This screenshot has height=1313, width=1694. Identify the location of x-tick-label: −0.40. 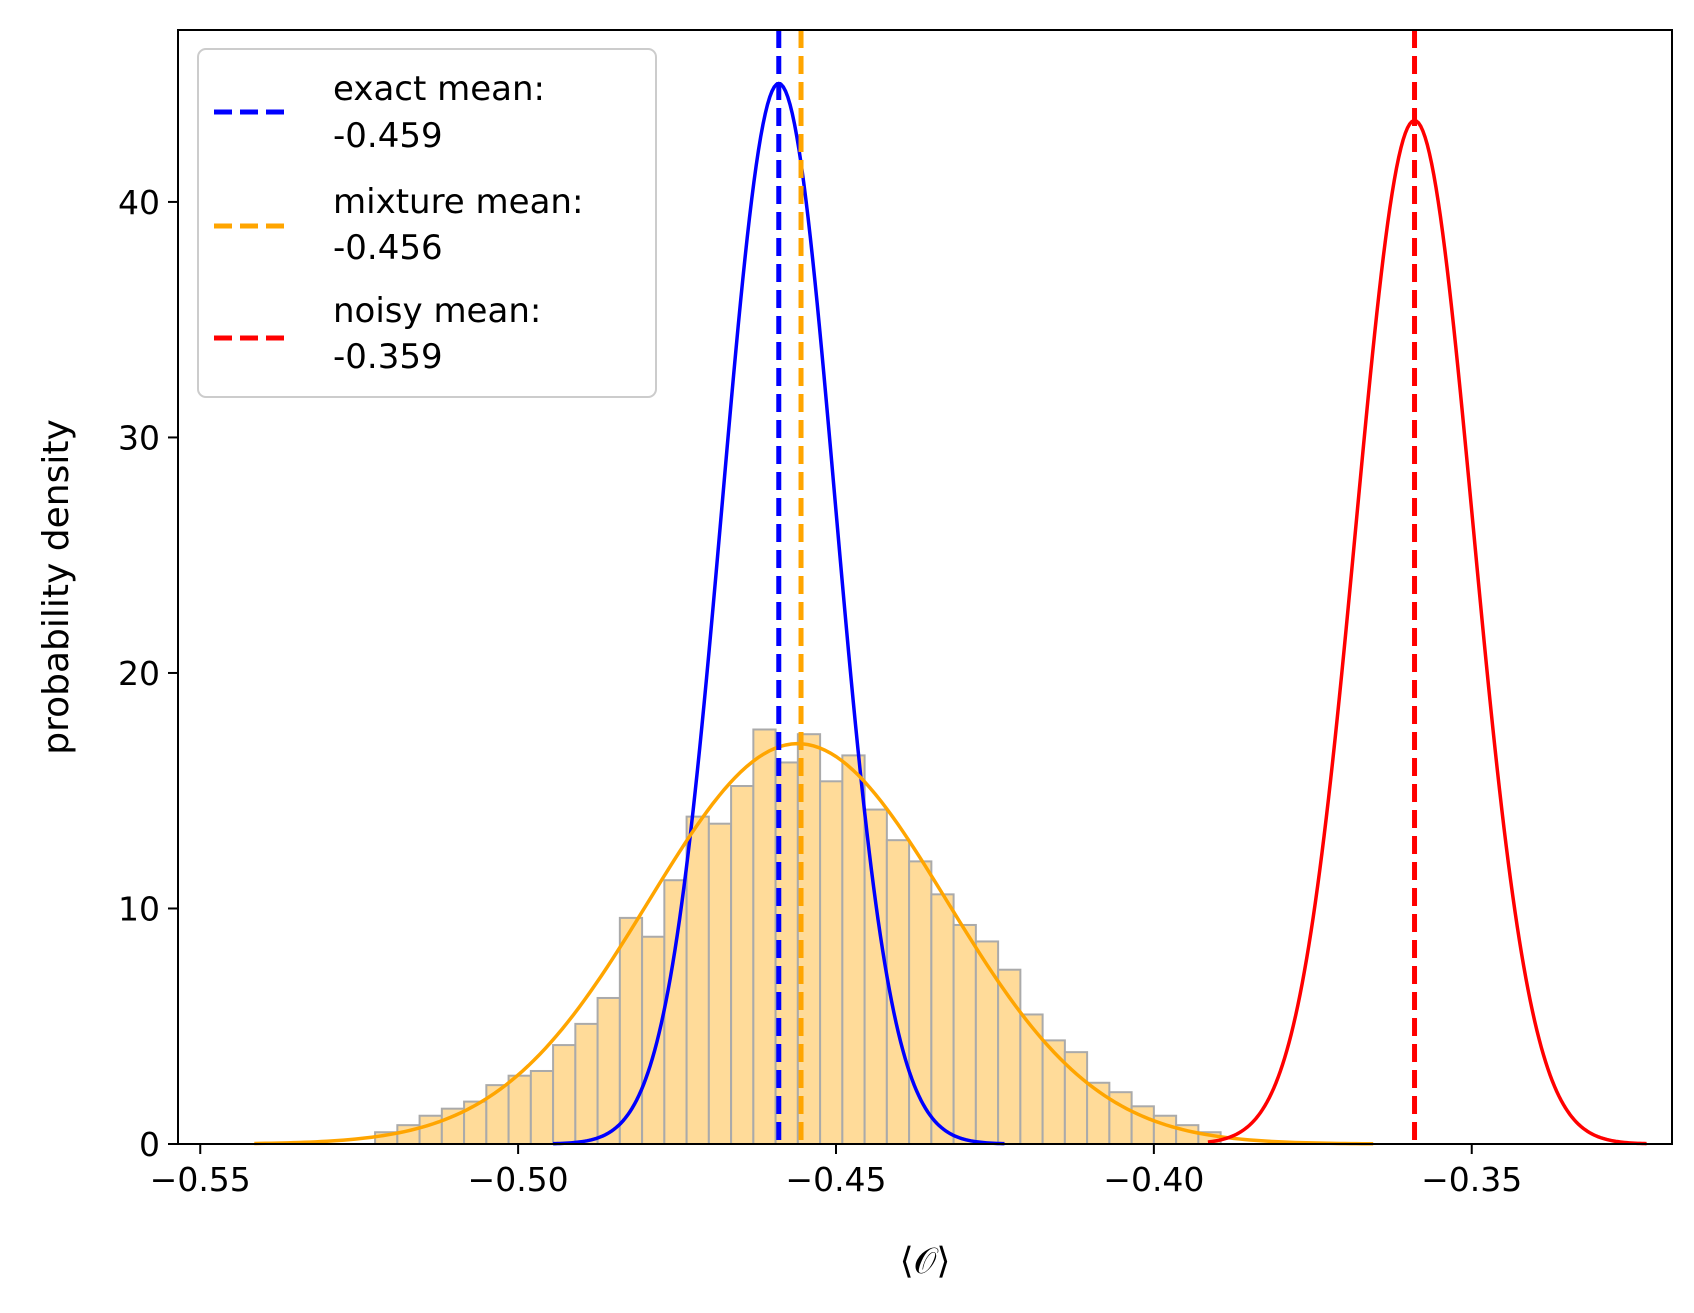
(1153, 1179).